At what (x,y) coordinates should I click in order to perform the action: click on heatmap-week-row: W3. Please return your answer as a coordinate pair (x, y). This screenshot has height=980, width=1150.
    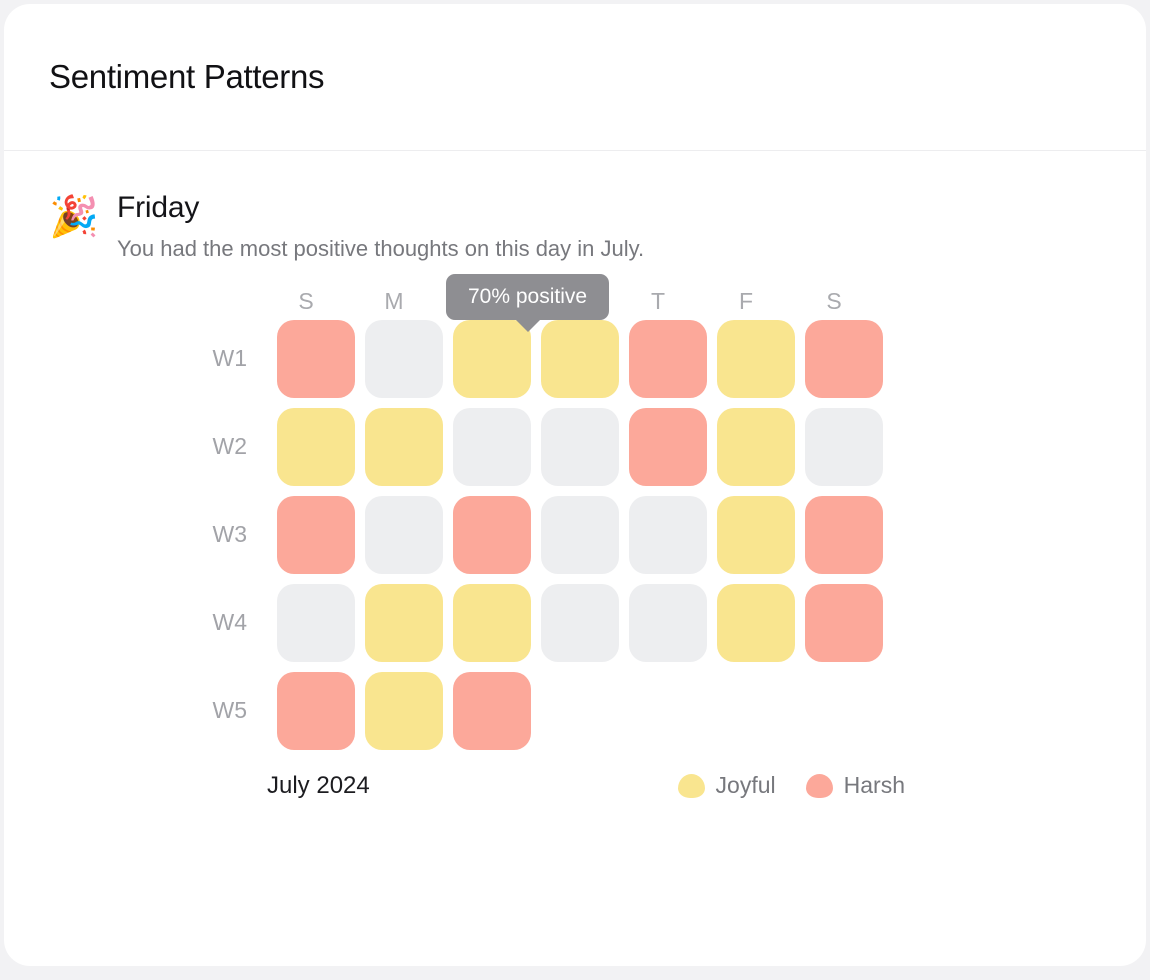
    Looking at the image, I should click on (630, 534).